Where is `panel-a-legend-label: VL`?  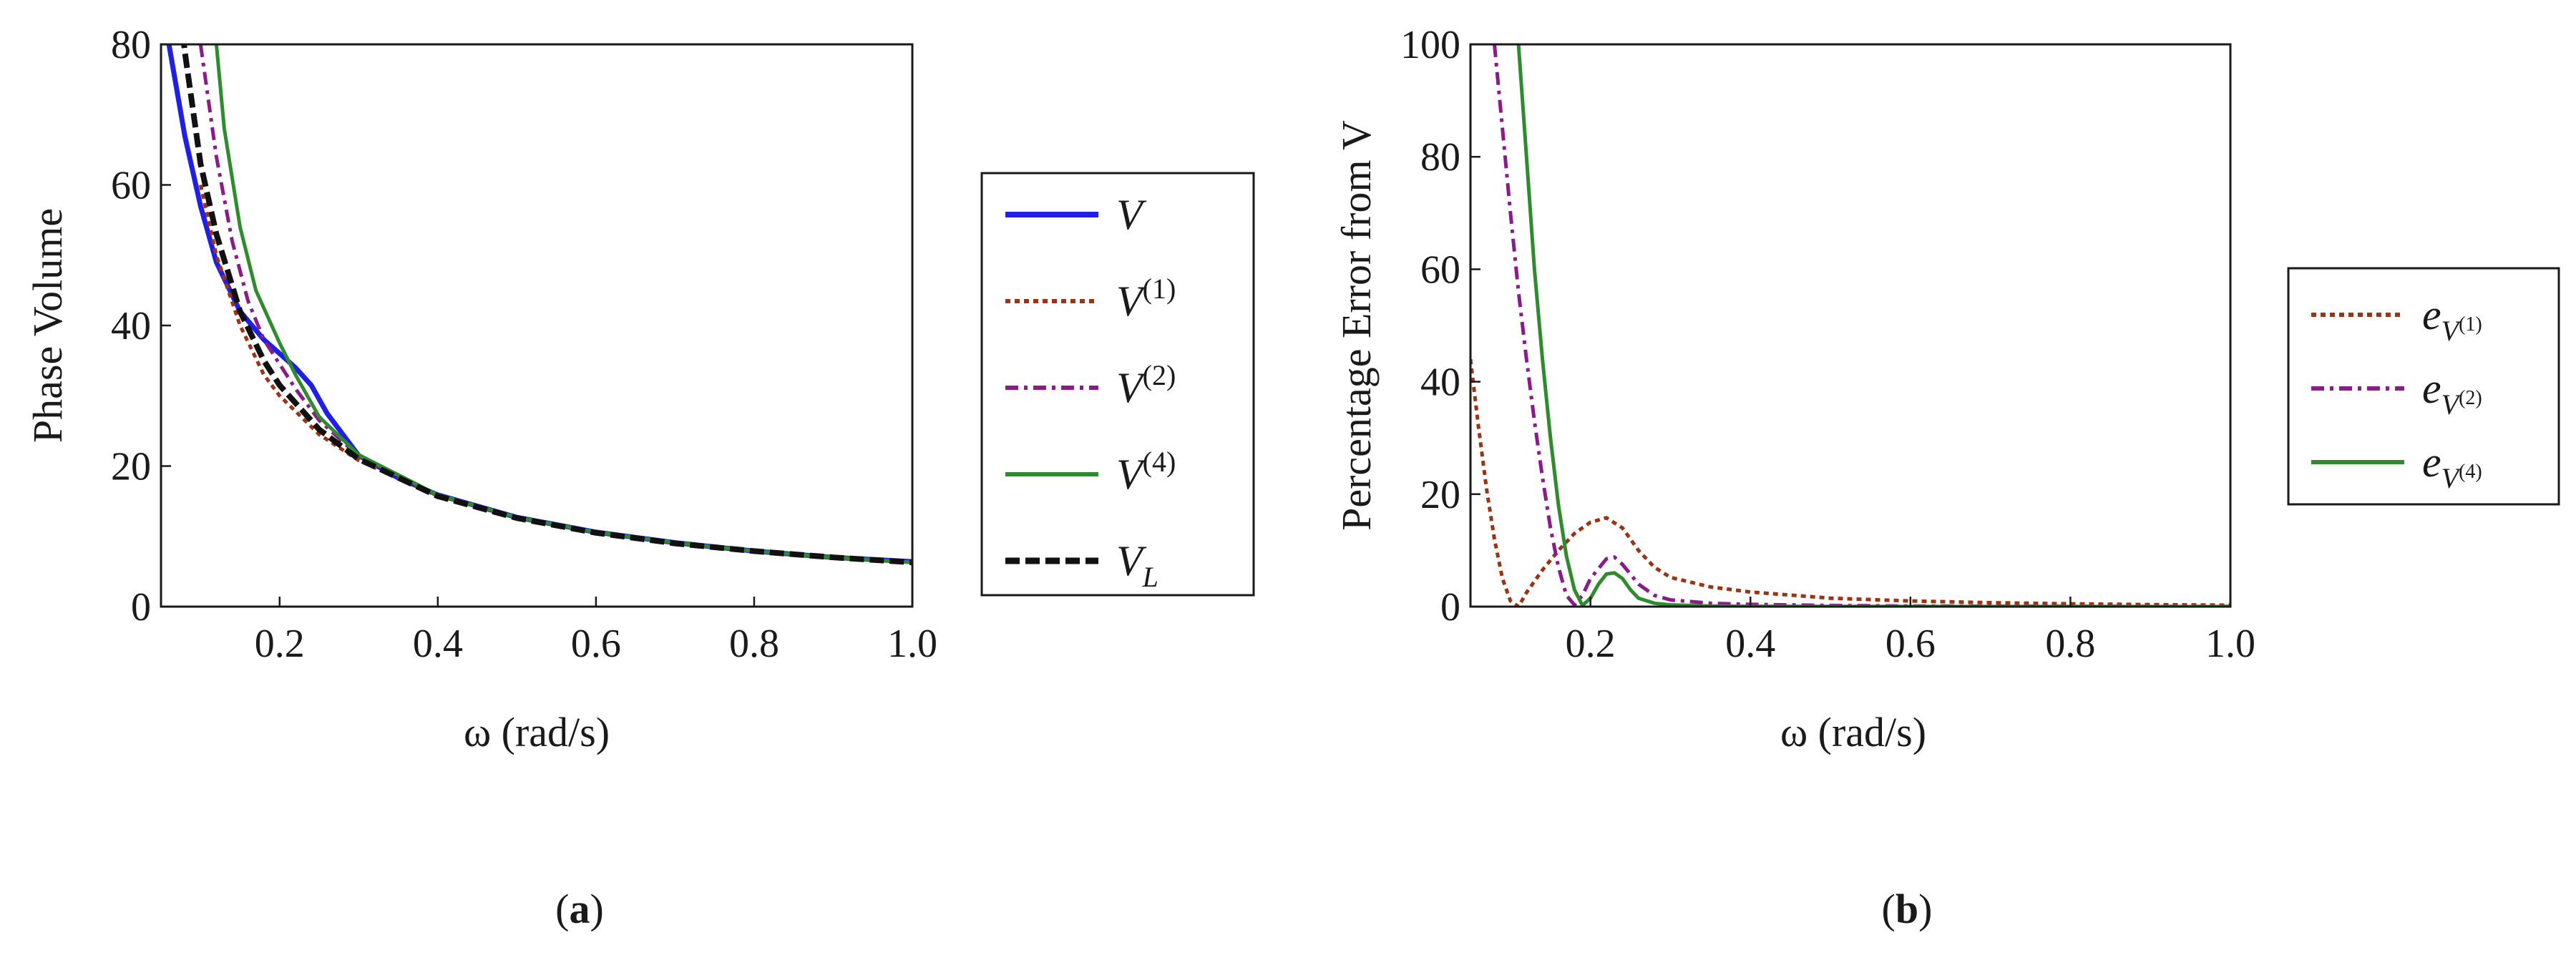
panel-a-legend-label: VL is located at coordinates (1137, 565).